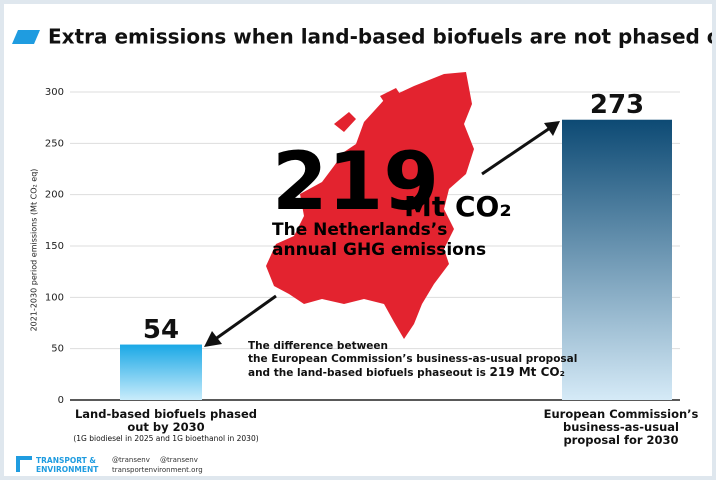 This screenshot has width=716, height=480. I want to click on y-tick-label: 300, so click(54, 92).